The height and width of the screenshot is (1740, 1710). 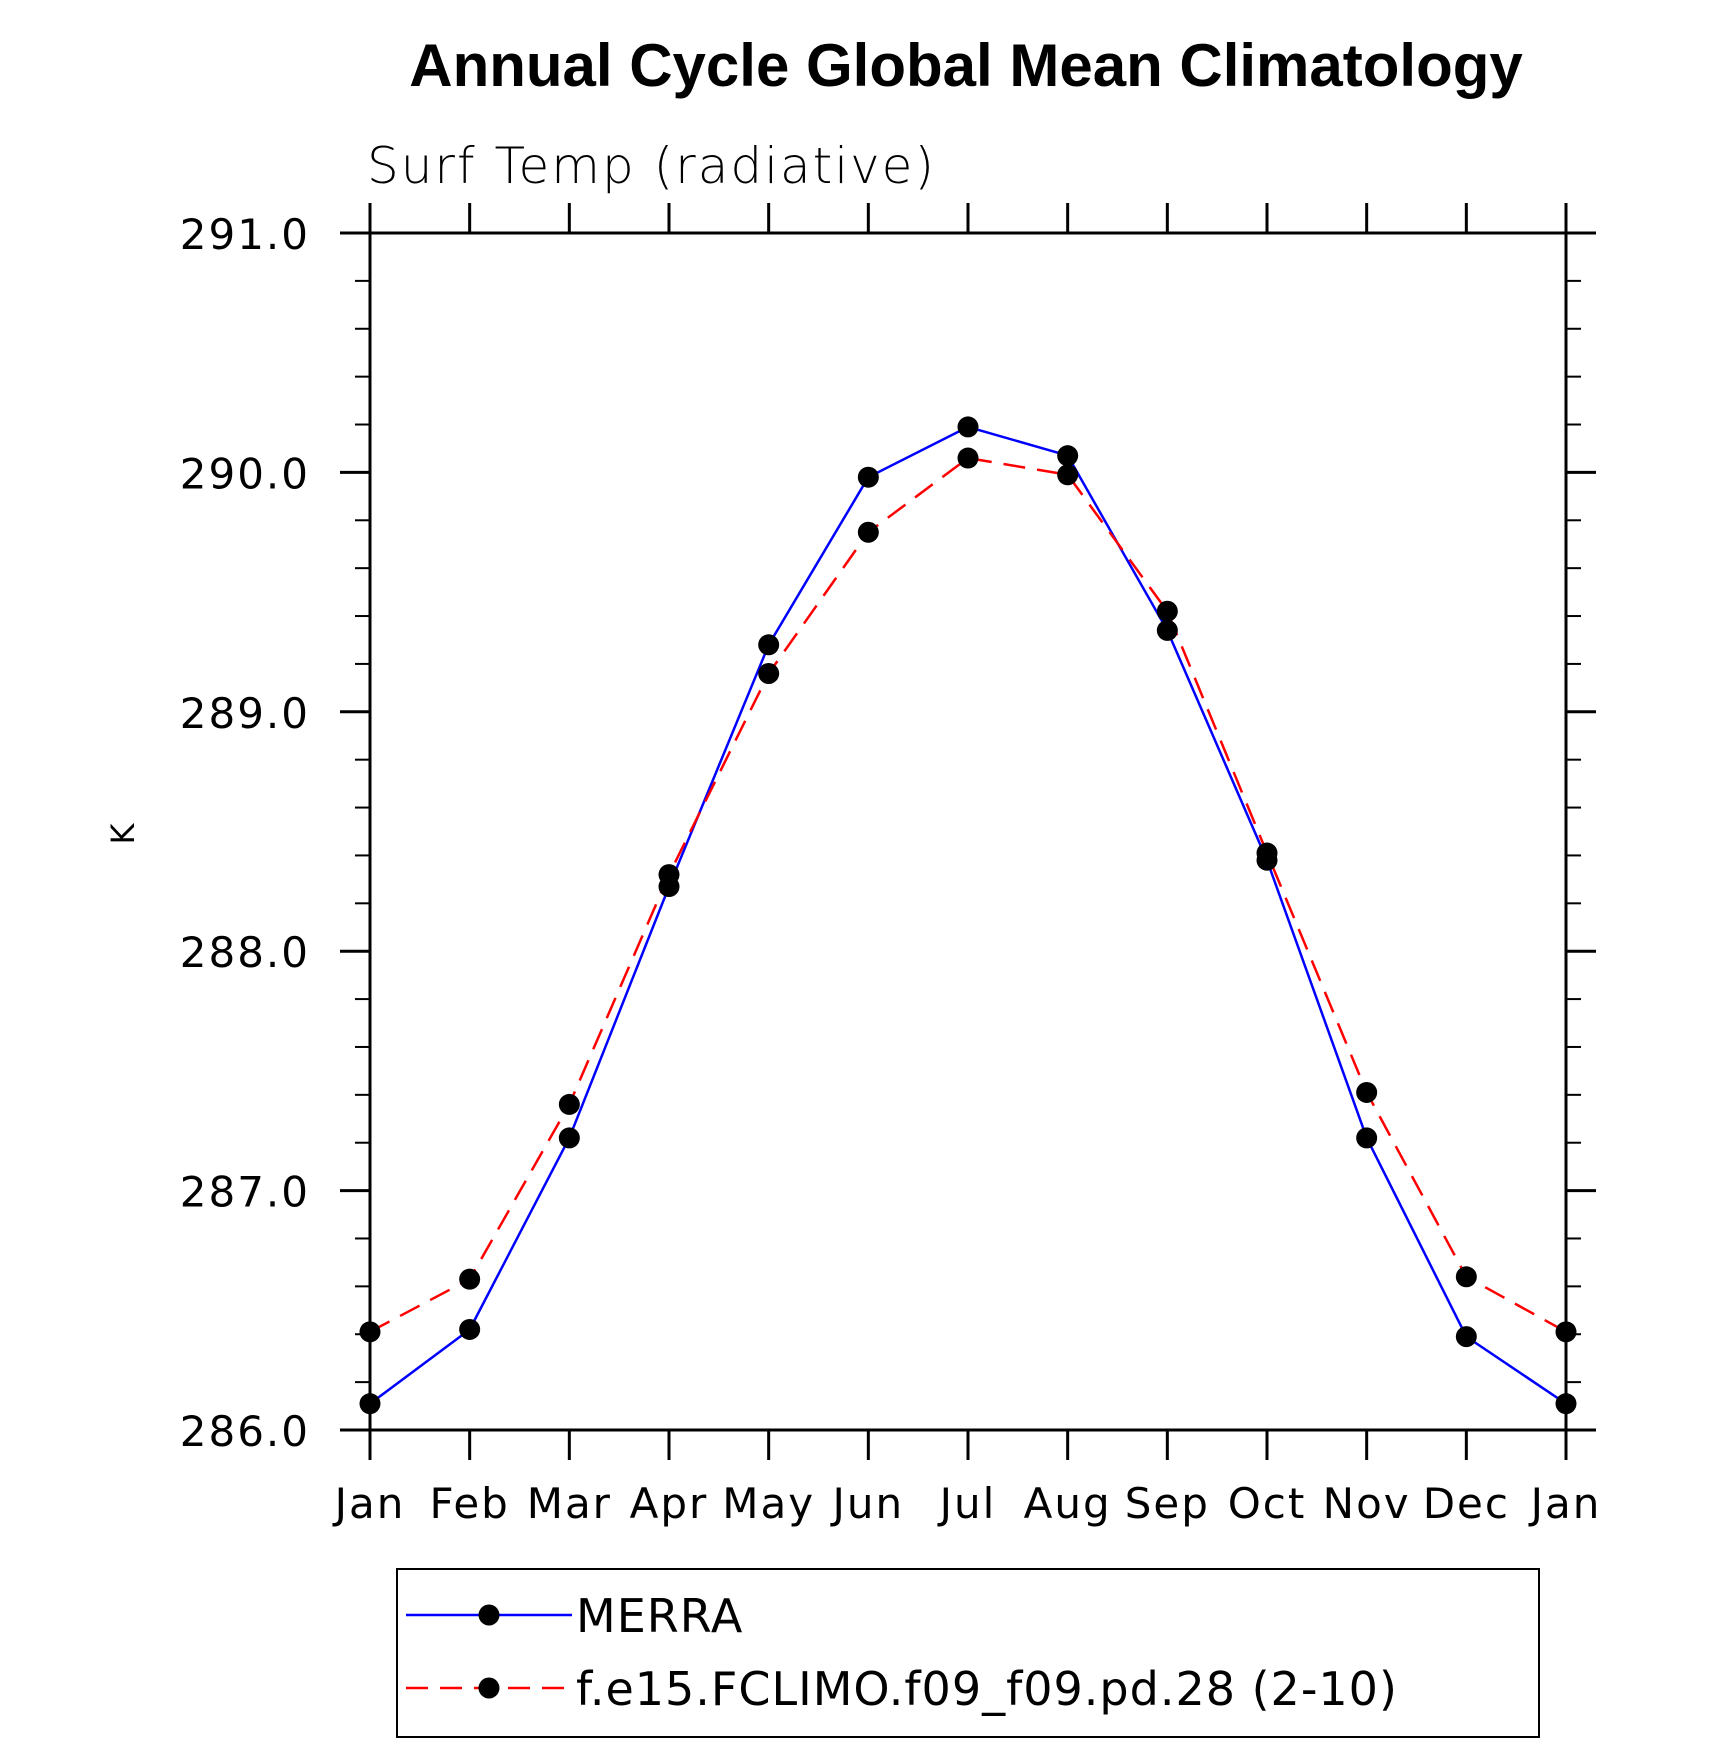 What do you see at coordinates (245, 713) in the screenshot?
I see `y-tick-label: 289.0` at bounding box center [245, 713].